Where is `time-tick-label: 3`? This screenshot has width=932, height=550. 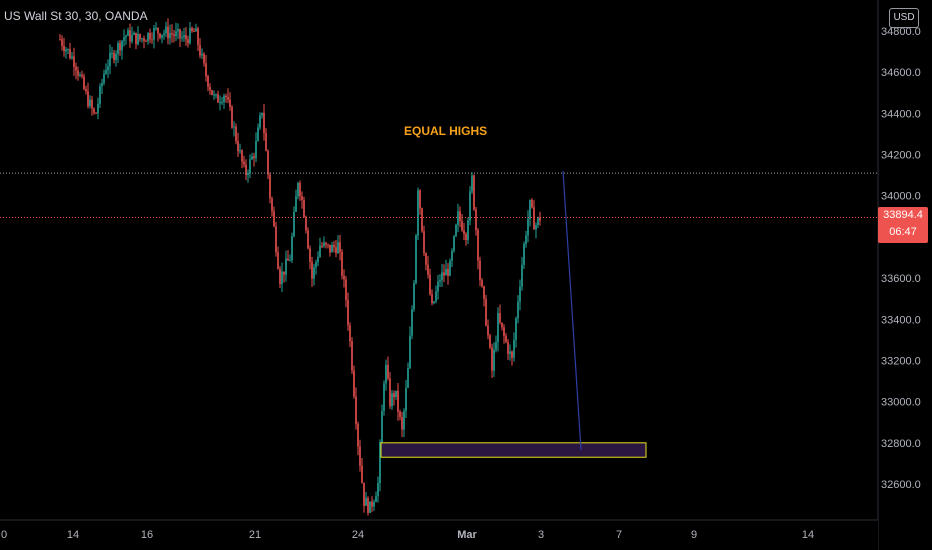 time-tick-label: 3 is located at coordinates (541, 535).